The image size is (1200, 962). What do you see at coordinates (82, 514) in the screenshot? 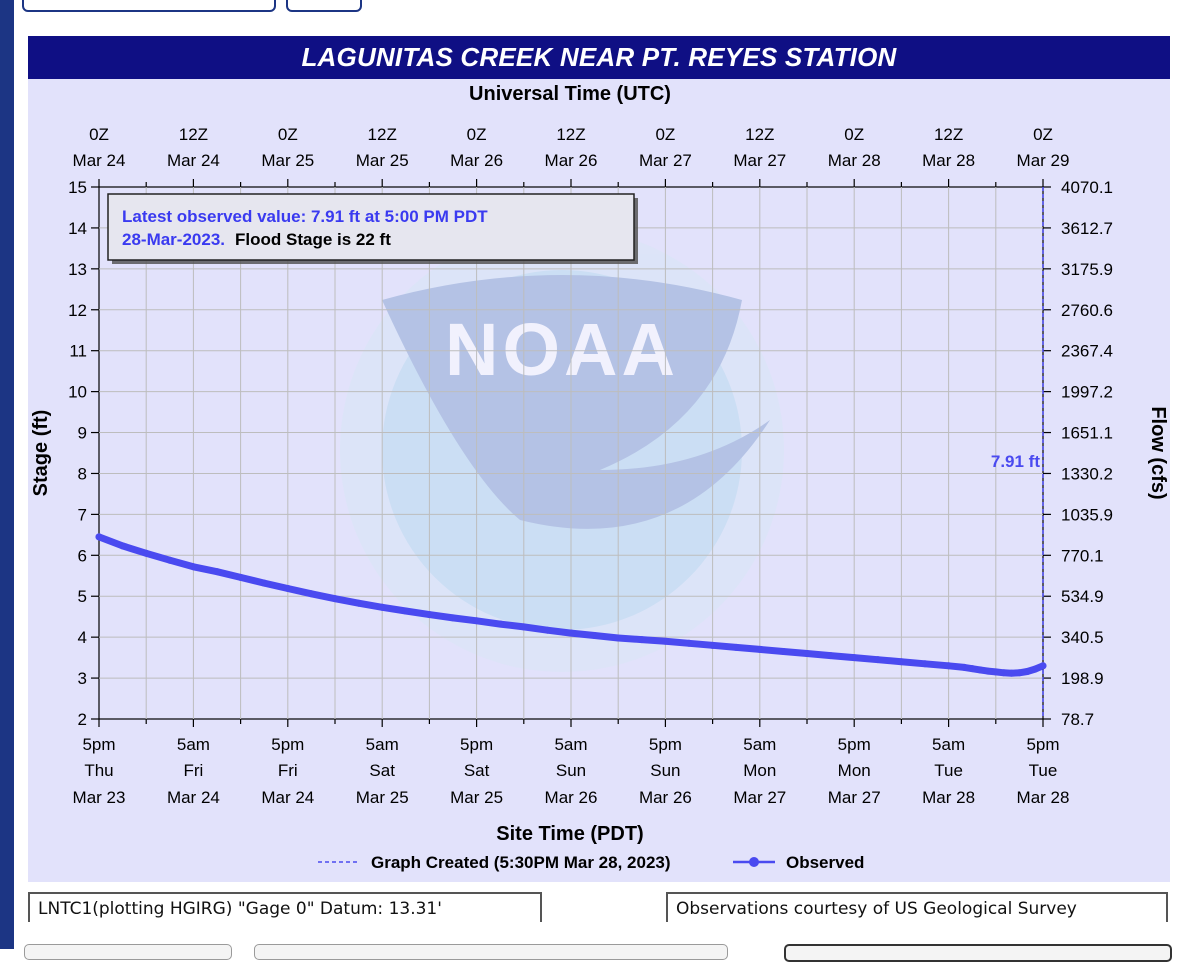
I see `y-tick-label: 7` at bounding box center [82, 514].